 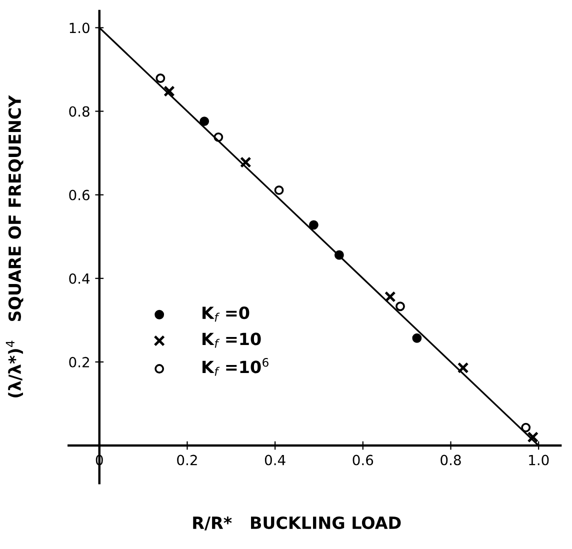 What do you see at coordinates (450, 460) in the screenshot?
I see `x-tick-label: 0.8` at bounding box center [450, 460].